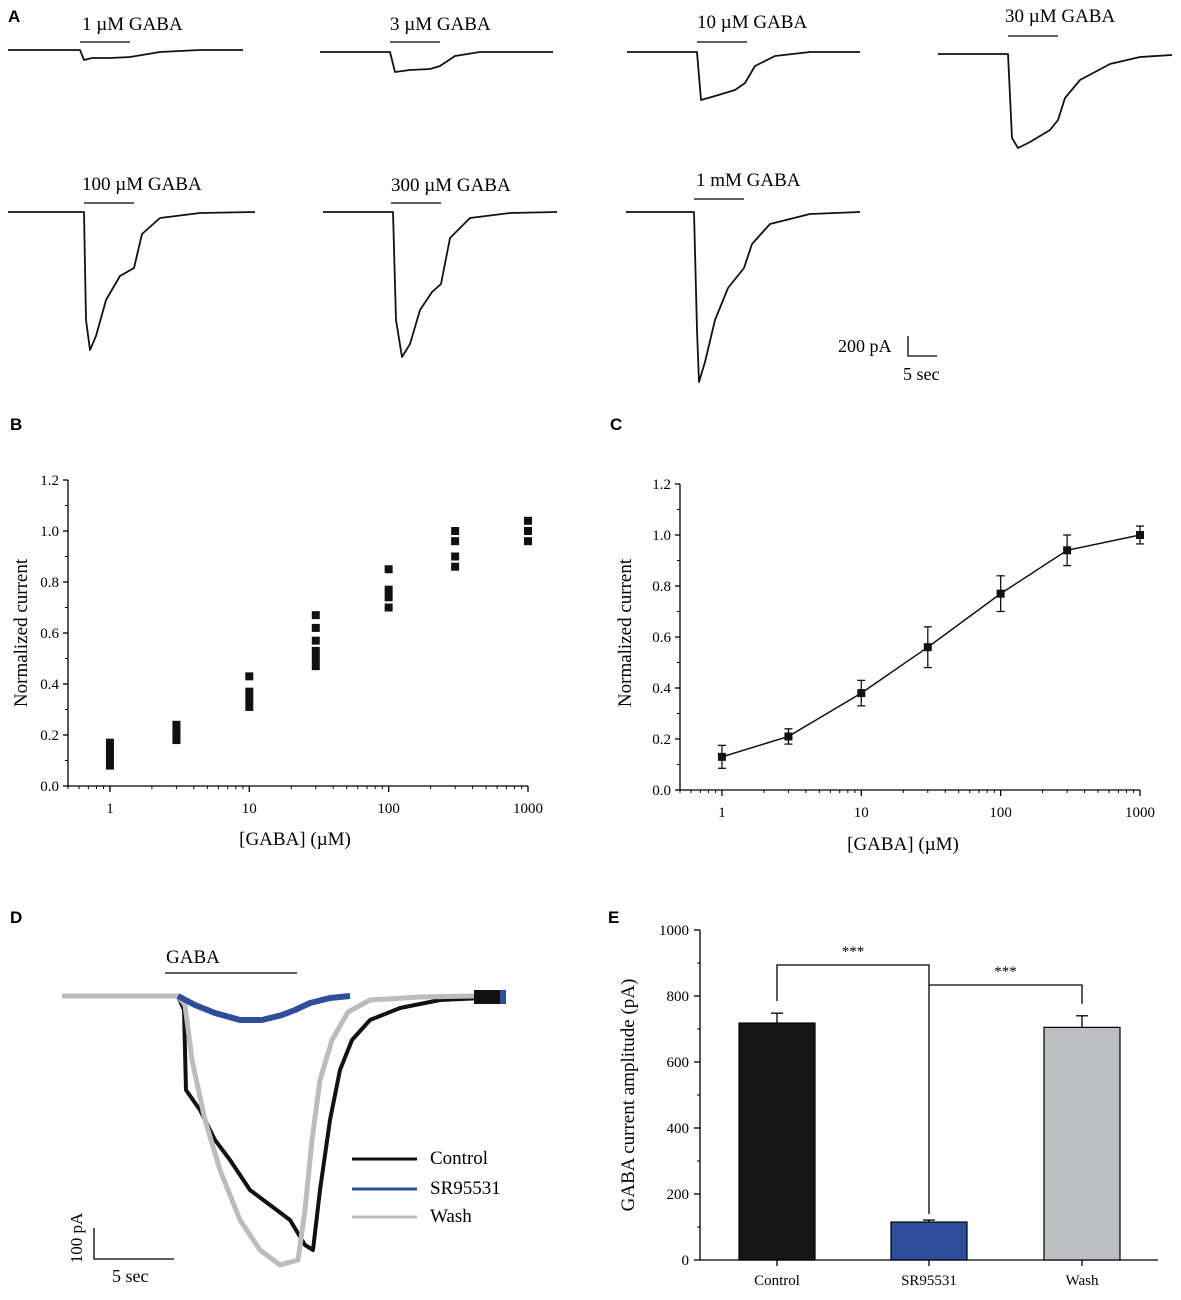 This screenshot has width=1181, height=1300. What do you see at coordinates (49, 787) in the screenshot?
I see `y-tick-label: 0.0` at bounding box center [49, 787].